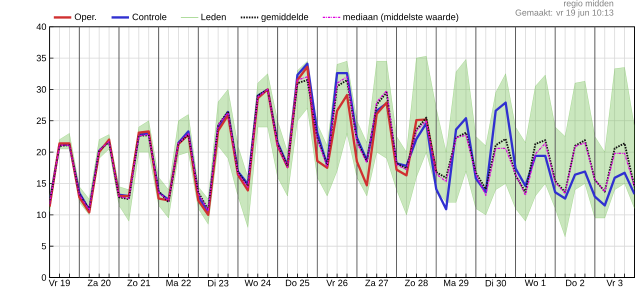 The height and width of the screenshot is (291, 635). What do you see at coordinates (59, 283) in the screenshot?
I see `x-tick-label: Vr 19` at bounding box center [59, 283].